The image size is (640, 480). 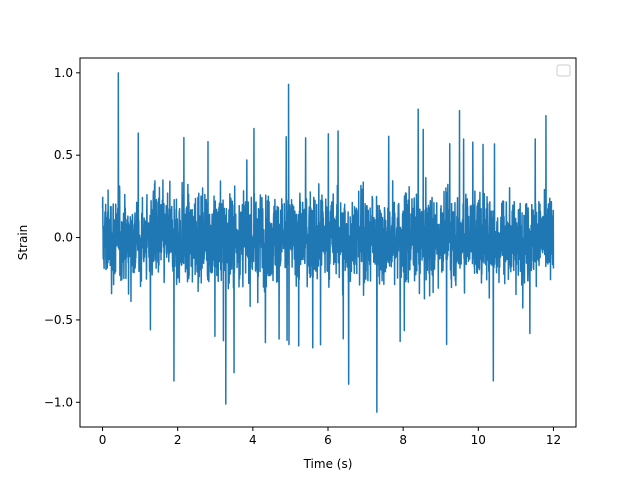 I want to click on y-axis-ticks: 1.0 0.5 0.0 −0.5 −1.0, so click(x=62, y=237).